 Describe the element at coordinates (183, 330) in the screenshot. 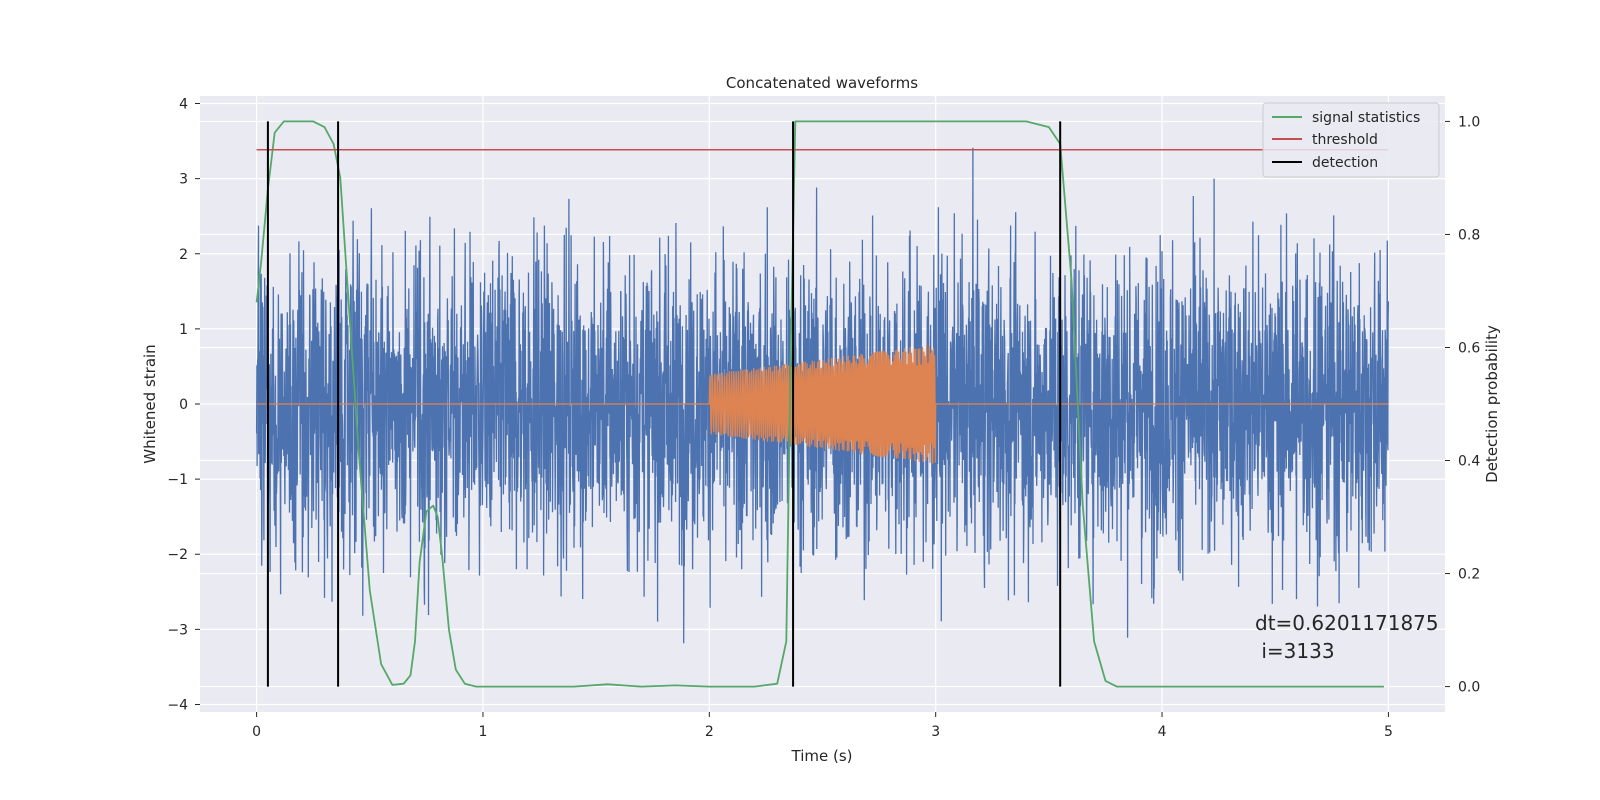

I see `y-tick-label: 1` at that location.